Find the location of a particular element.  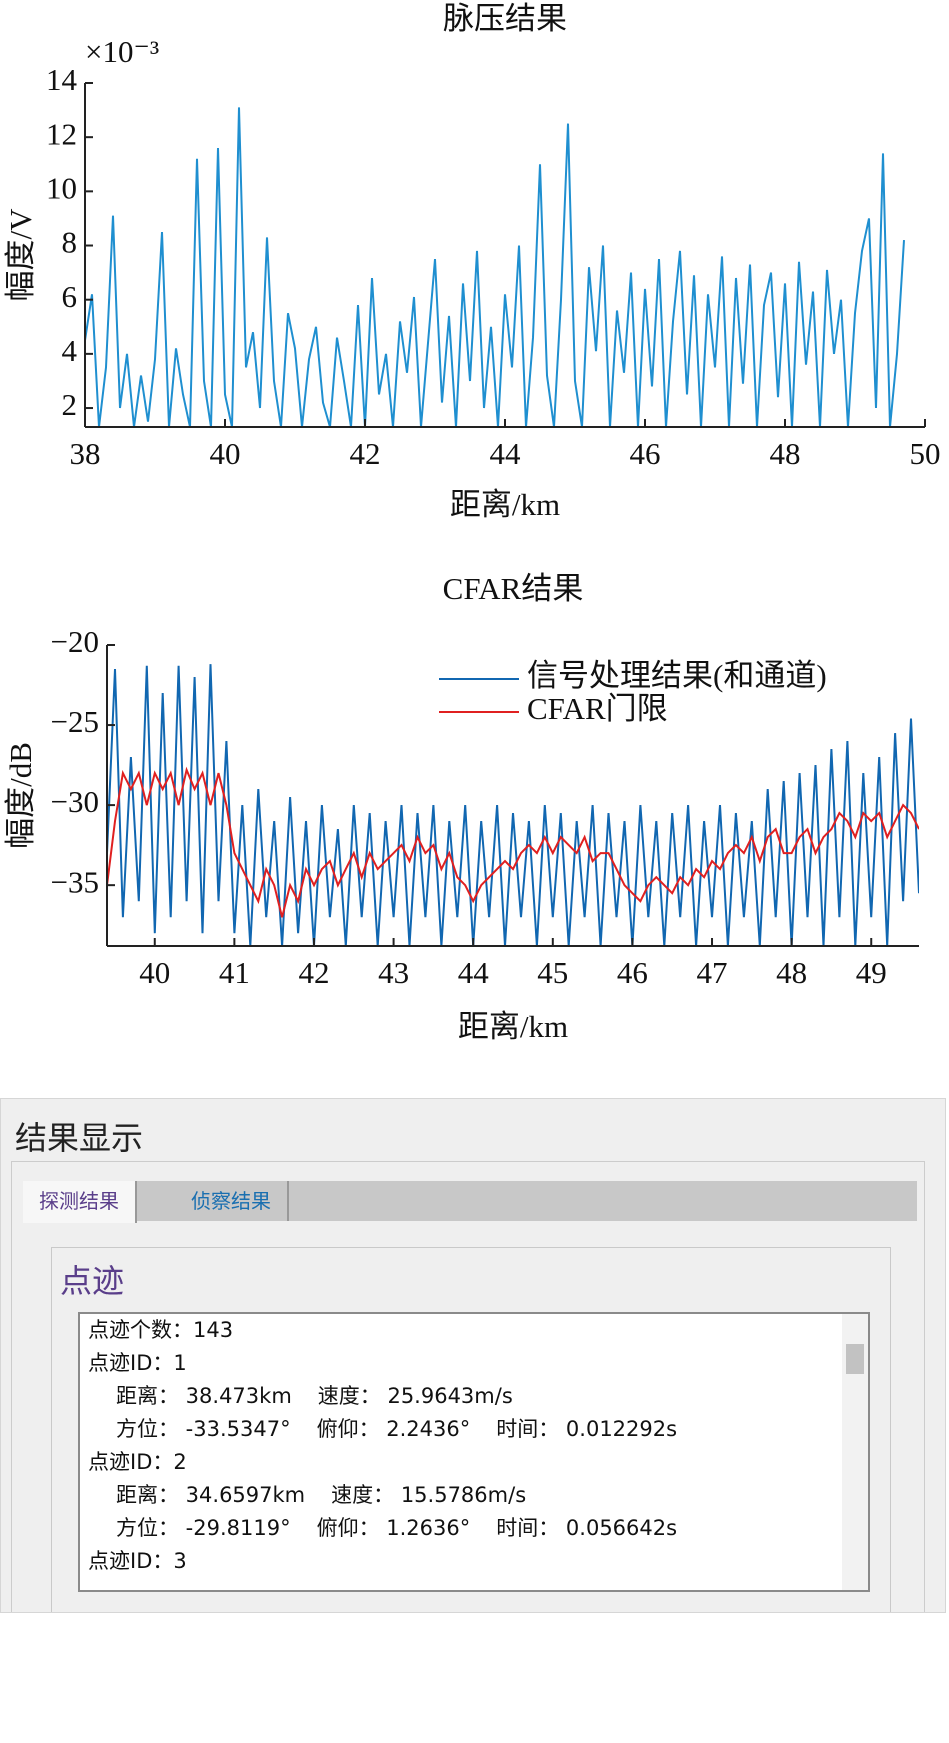

track-row: 距离： 34.6597km 速度： 15.5786m/s is located at coordinates (474, 1495).